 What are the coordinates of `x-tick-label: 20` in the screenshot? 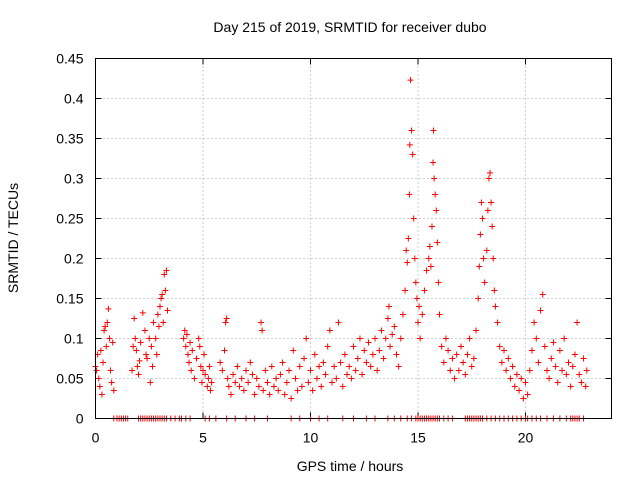 It's located at (526, 438).